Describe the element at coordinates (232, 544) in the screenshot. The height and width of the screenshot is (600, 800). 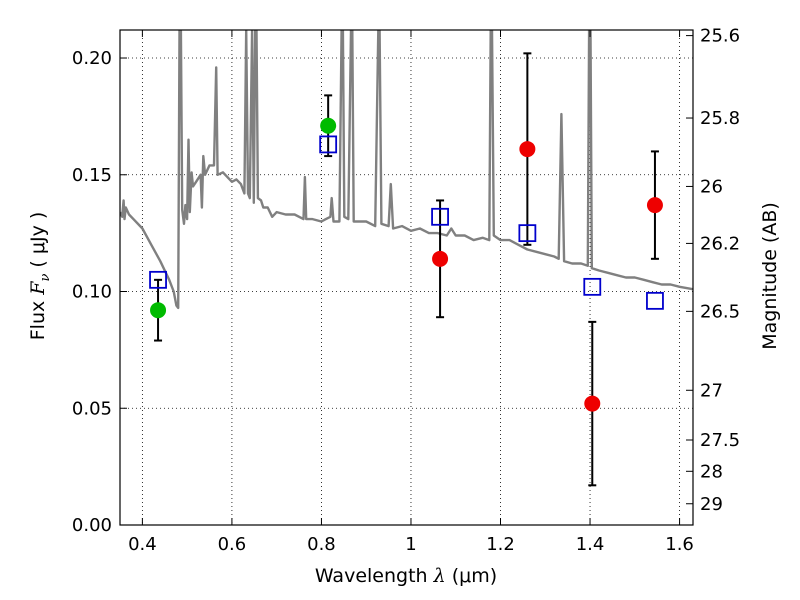
I see `x-tick-label: 0.6` at that location.